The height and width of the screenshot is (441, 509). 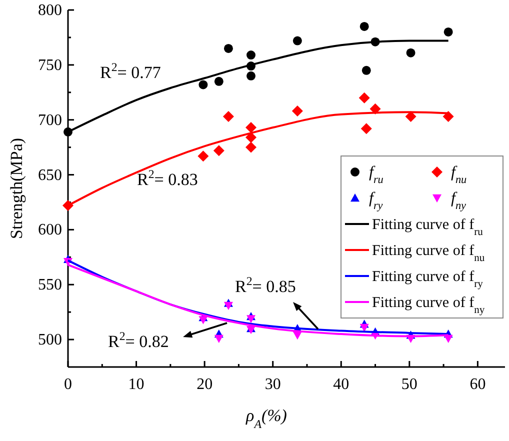 I want to click on legend-label: f$_{ry}$, so click(x=376, y=201).